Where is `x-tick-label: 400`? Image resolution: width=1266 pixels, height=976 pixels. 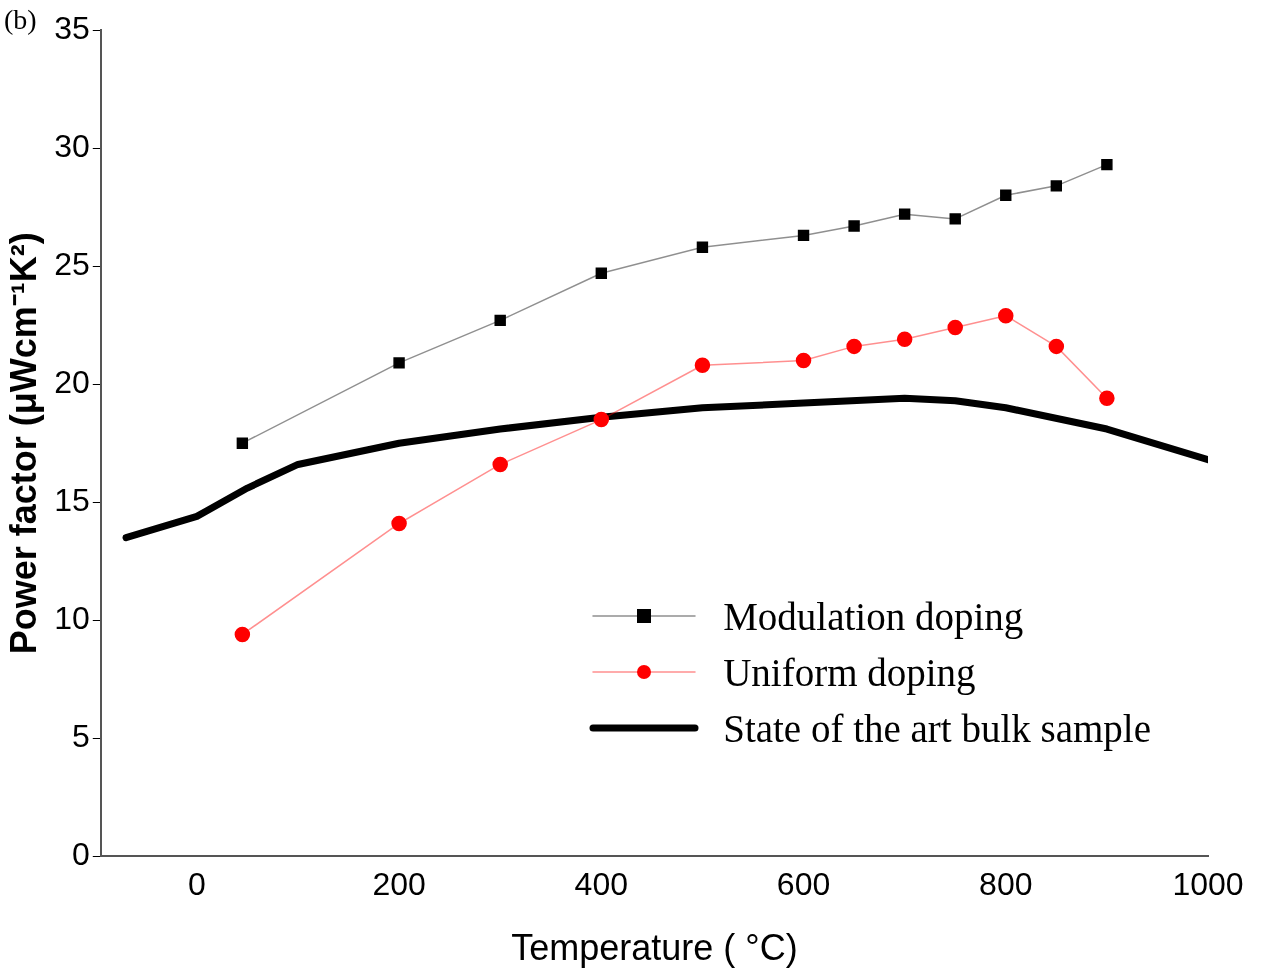 x-tick-label: 400 is located at coordinates (601, 884).